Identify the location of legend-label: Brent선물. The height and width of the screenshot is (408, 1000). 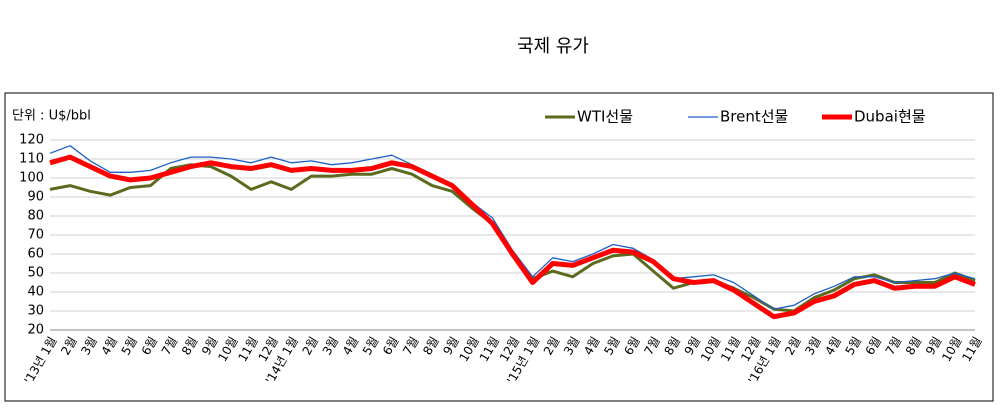
(754, 117).